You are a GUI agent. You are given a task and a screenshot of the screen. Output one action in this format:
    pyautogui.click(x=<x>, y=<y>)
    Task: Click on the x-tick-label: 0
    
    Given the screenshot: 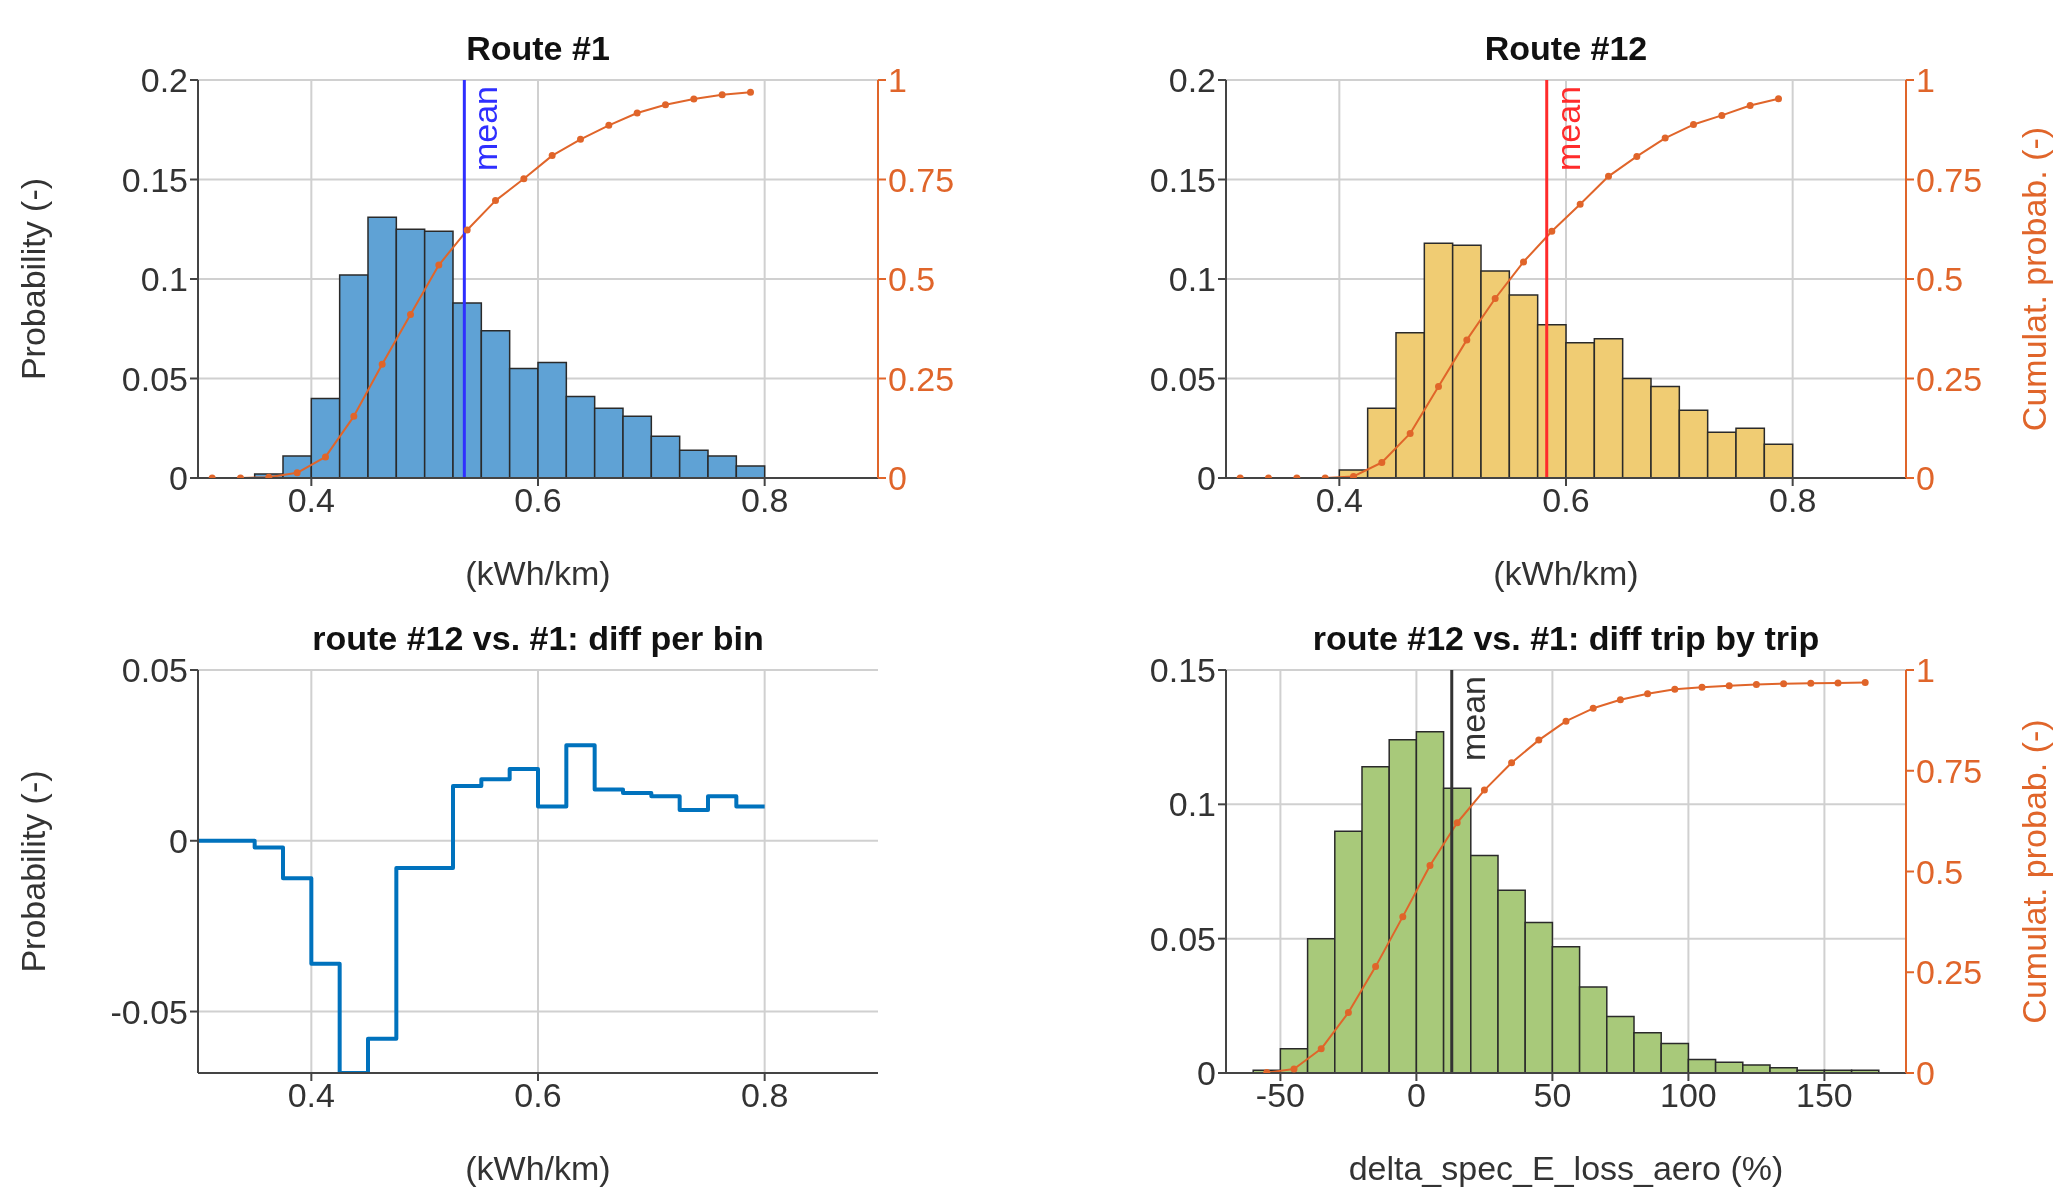 What is the action you would take?
    pyautogui.click(x=1416, y=1095)
    